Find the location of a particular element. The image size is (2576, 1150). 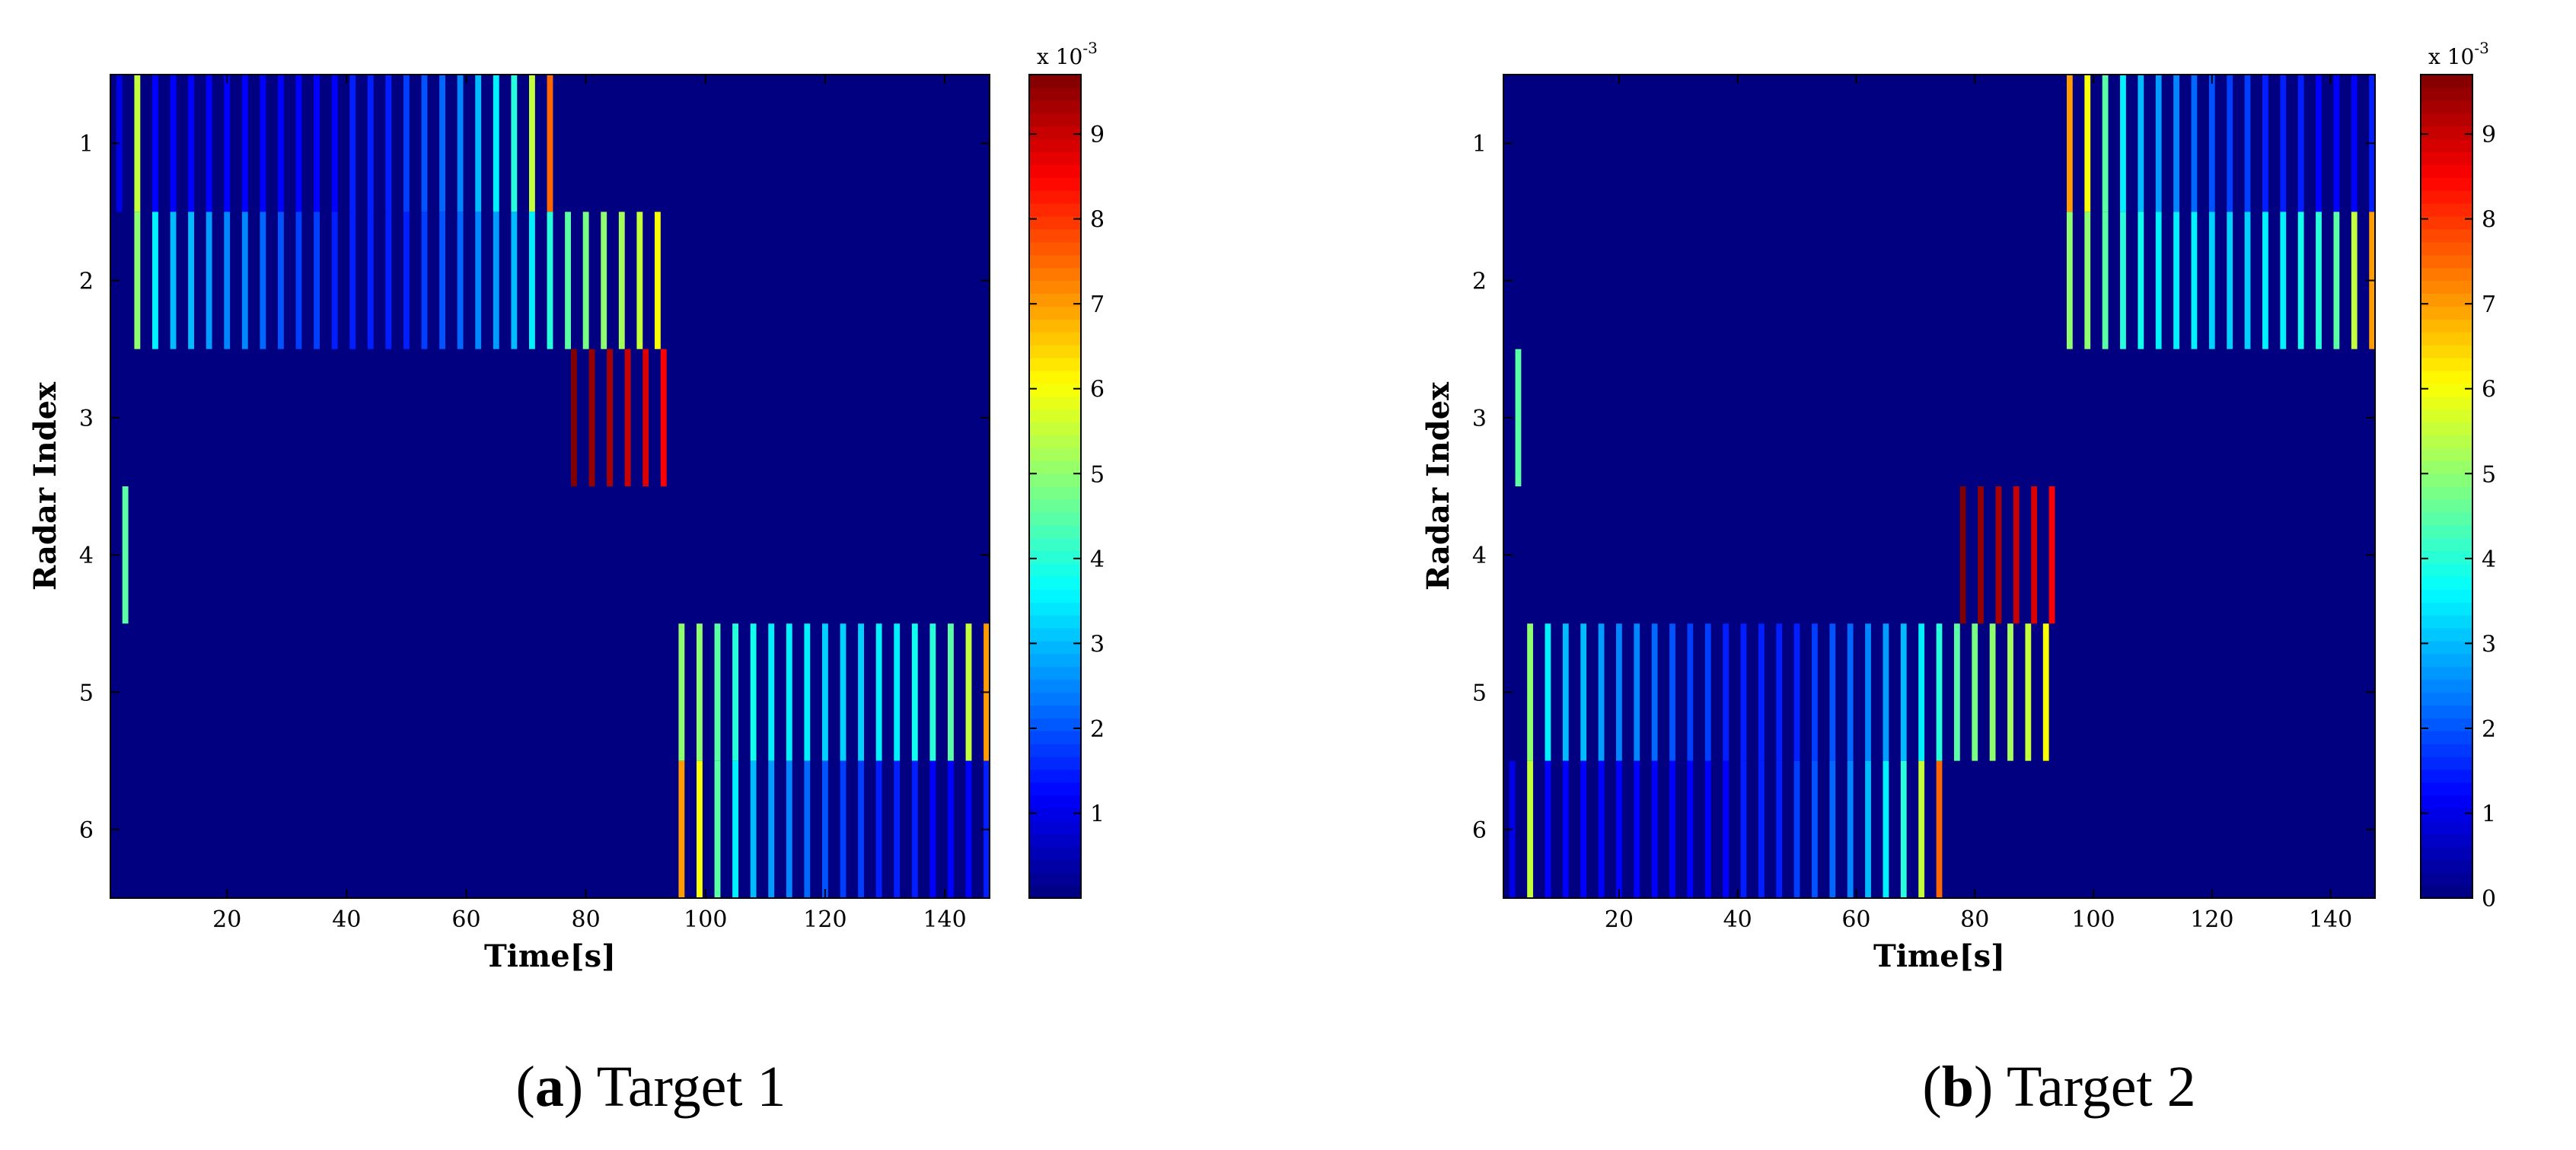

heatmap-cell-radar1-t26 is located at coordinates (263, 143).